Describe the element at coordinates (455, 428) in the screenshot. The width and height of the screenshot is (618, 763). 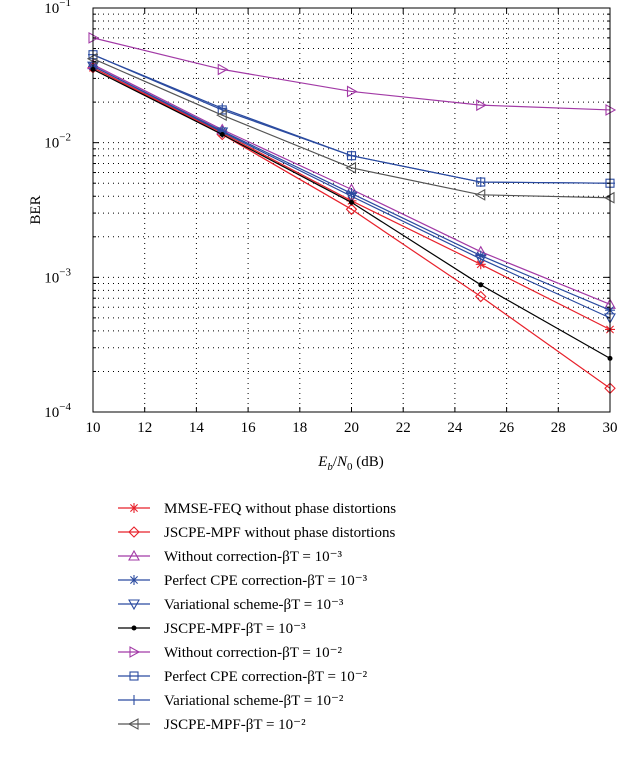
I see `x-tick-label: 24` at that location.